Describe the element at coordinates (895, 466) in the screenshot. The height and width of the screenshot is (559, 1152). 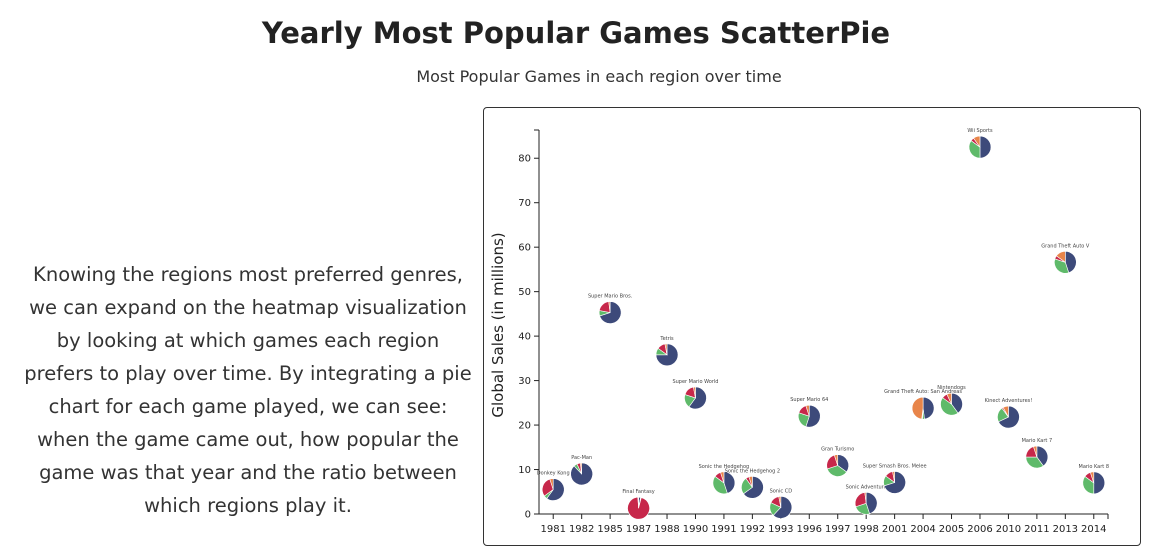
I see `game-label: Super Smash Bros. Melee` at that location.